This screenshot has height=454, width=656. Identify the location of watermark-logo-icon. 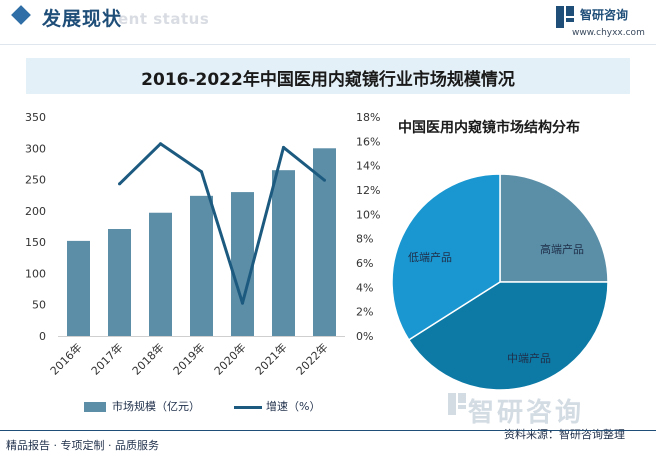
(457, 404).